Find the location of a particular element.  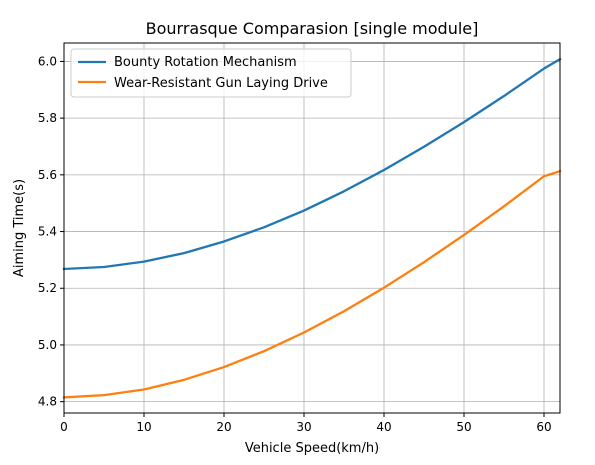

x-tick-label: 40 is located at coordinates (383, 427).